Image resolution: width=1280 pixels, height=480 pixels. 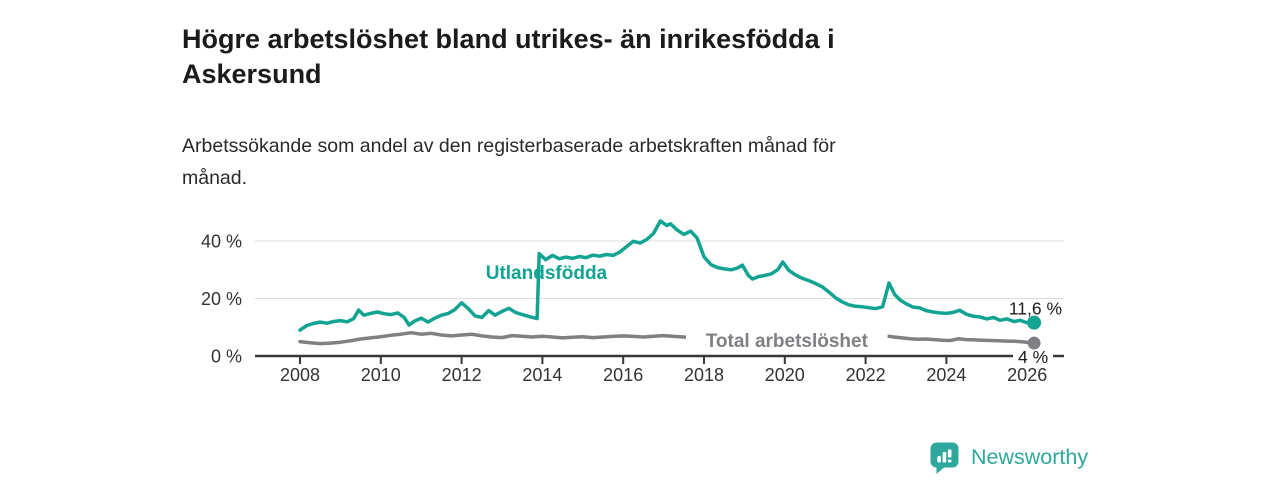 I want to click on end-label-gap, so click(x=1033, y=359).